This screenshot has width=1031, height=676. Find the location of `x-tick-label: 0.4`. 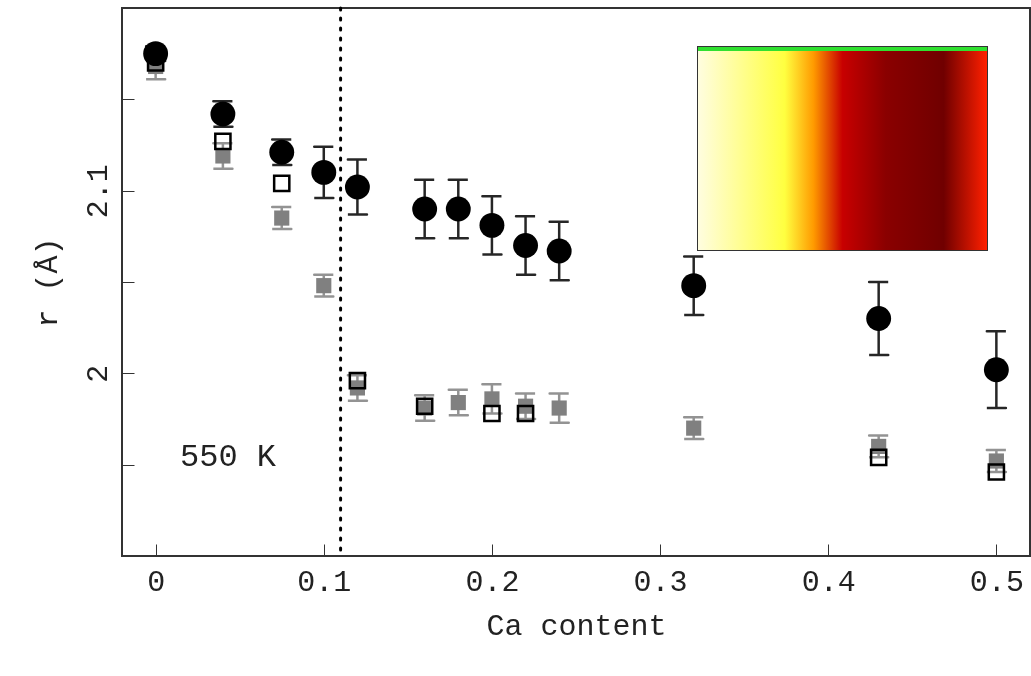

x-tick-label: 0.4 is located at coordinates (828, 582).